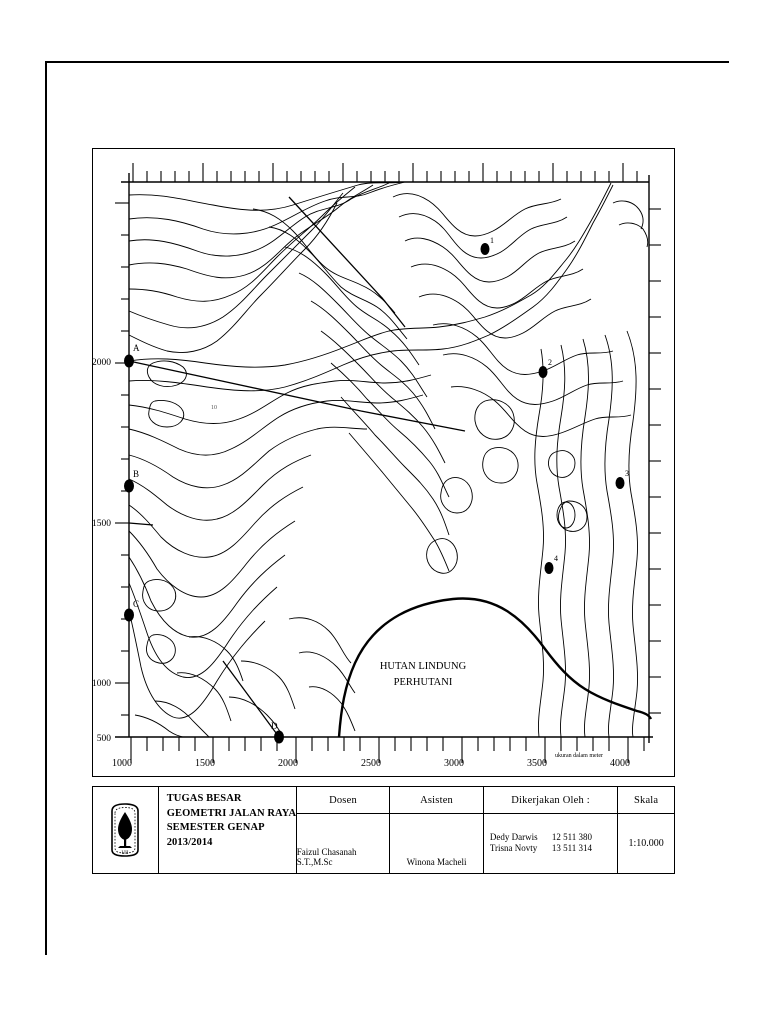 Image resolution: width=768 pixels, height=1024 pixels. I want to click on survey-point-4-label: 4, so click(556, 558).